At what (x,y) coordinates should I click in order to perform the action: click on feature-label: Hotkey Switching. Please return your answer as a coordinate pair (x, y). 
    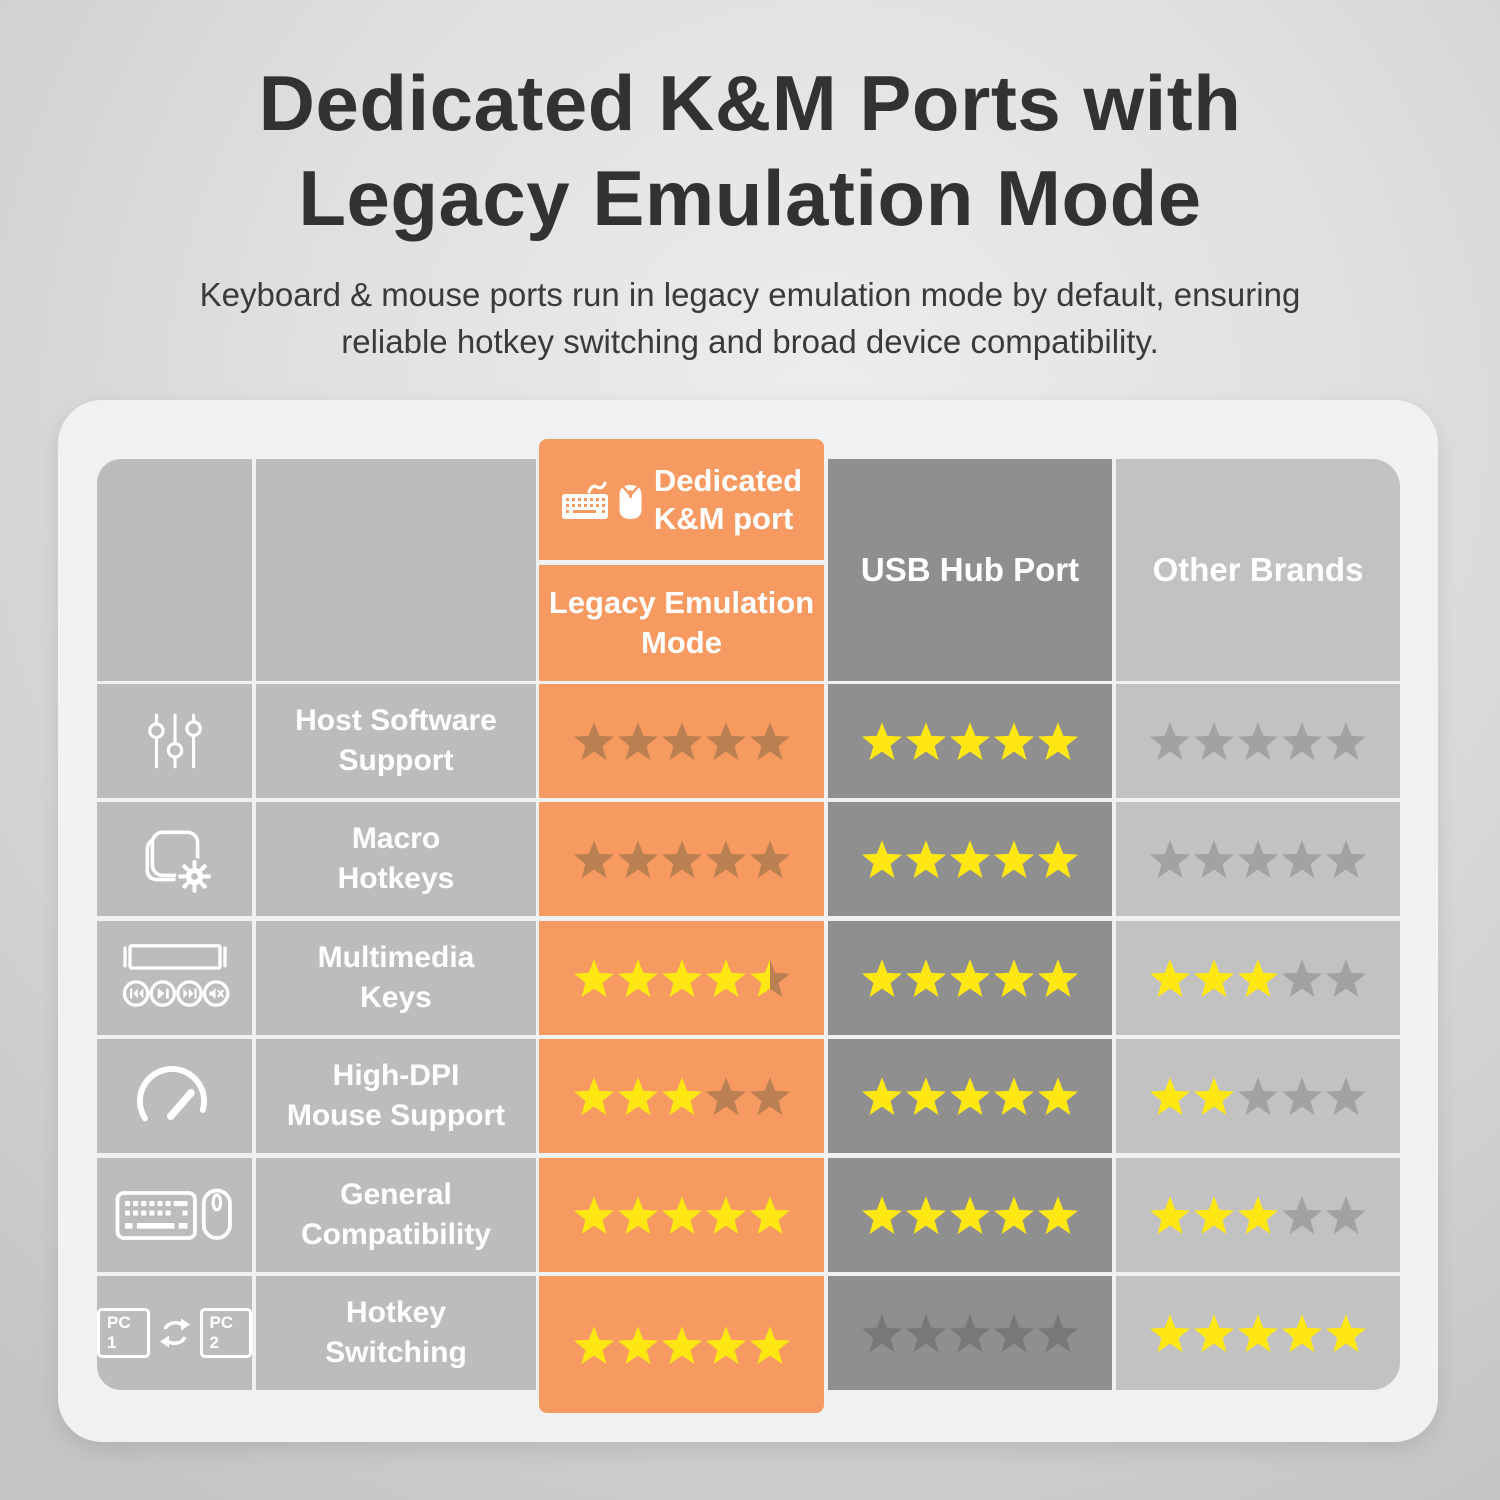
    Looking at the image, I should click on (396, 1332).